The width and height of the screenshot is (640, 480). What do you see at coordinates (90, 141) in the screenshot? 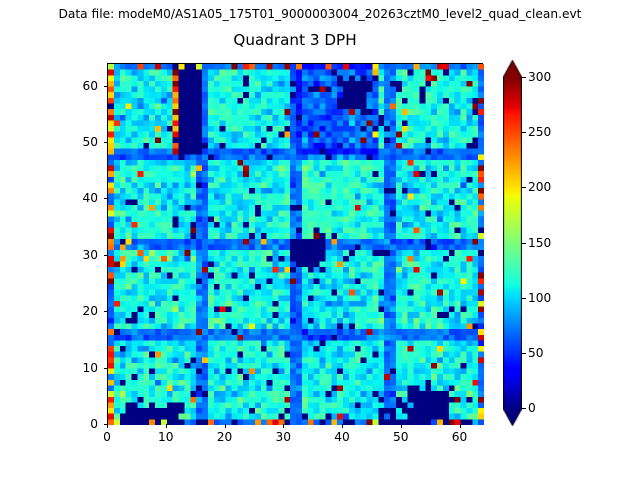
I see `y-tick-label: 50` at bounding box center [90, 141].